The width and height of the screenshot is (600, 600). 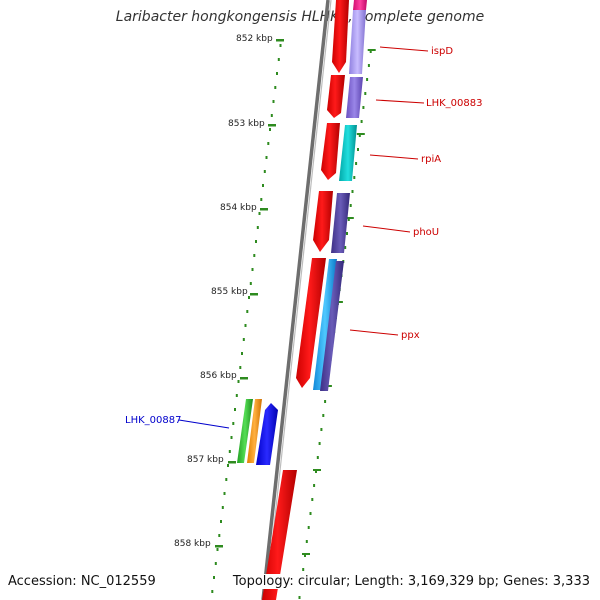 What do you see at coordinates (454, 103) in the screenshot?
I see `gene-label-lhk-00883: LHK_00883` at bounding box center [454, 103].